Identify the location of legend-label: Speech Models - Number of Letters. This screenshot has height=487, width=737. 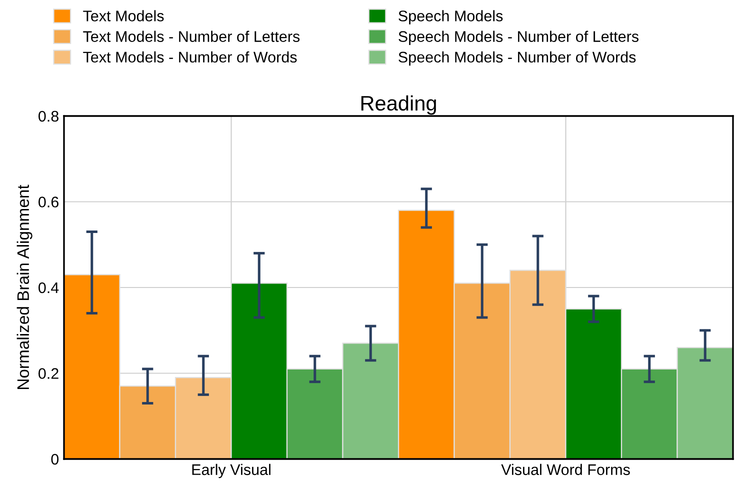
(518, 37).